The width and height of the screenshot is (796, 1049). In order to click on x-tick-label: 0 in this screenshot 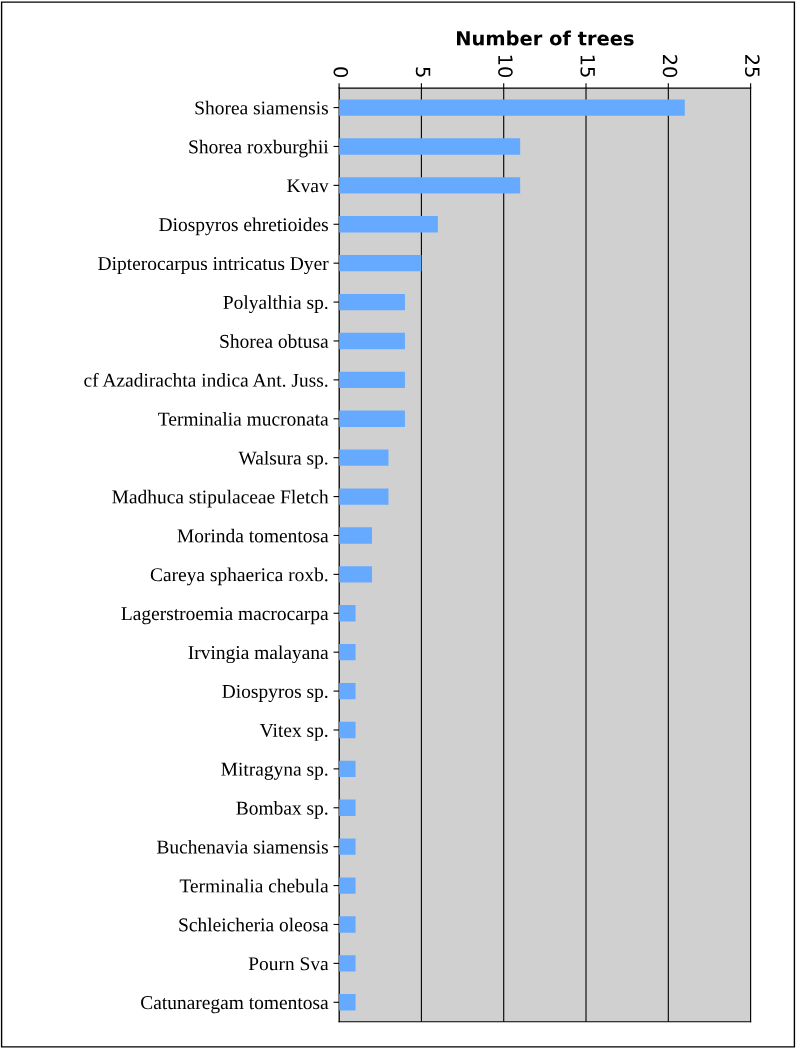, I will do `click(341, 72)`.